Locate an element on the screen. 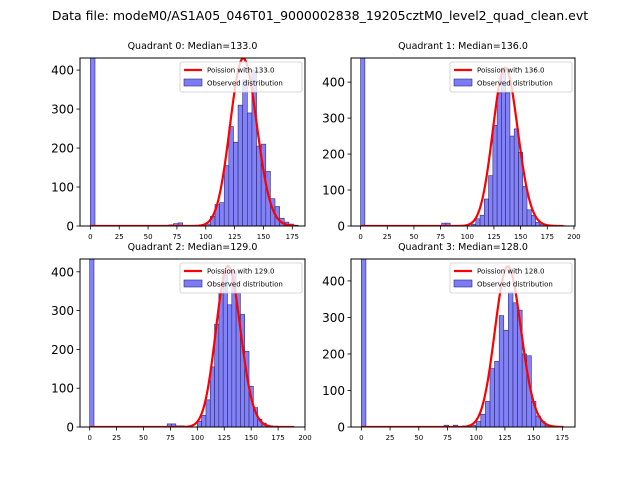 The height and width of the screenshot is (484, 640). legend-line-label: Poission with 136.0 is located at coordinates (511, 71).